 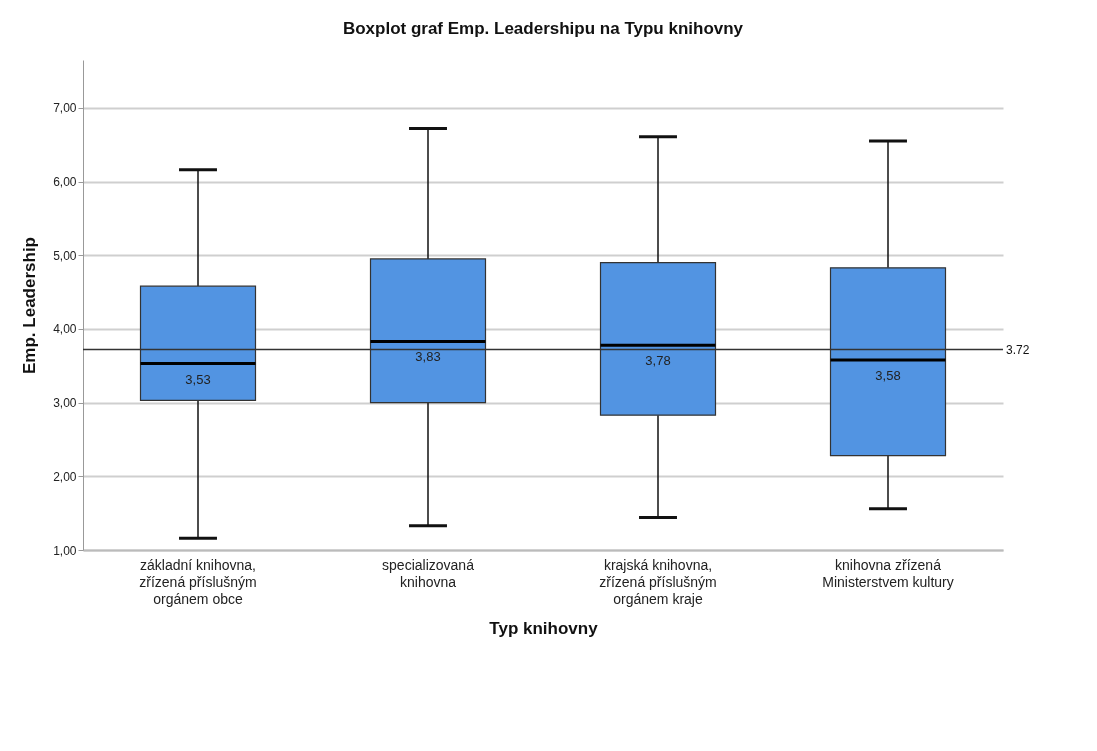 What do you see at coordinates (65, 182) in the screenshot?
I see `y-tick-label: 6,00` at bounding box center [65, 182].